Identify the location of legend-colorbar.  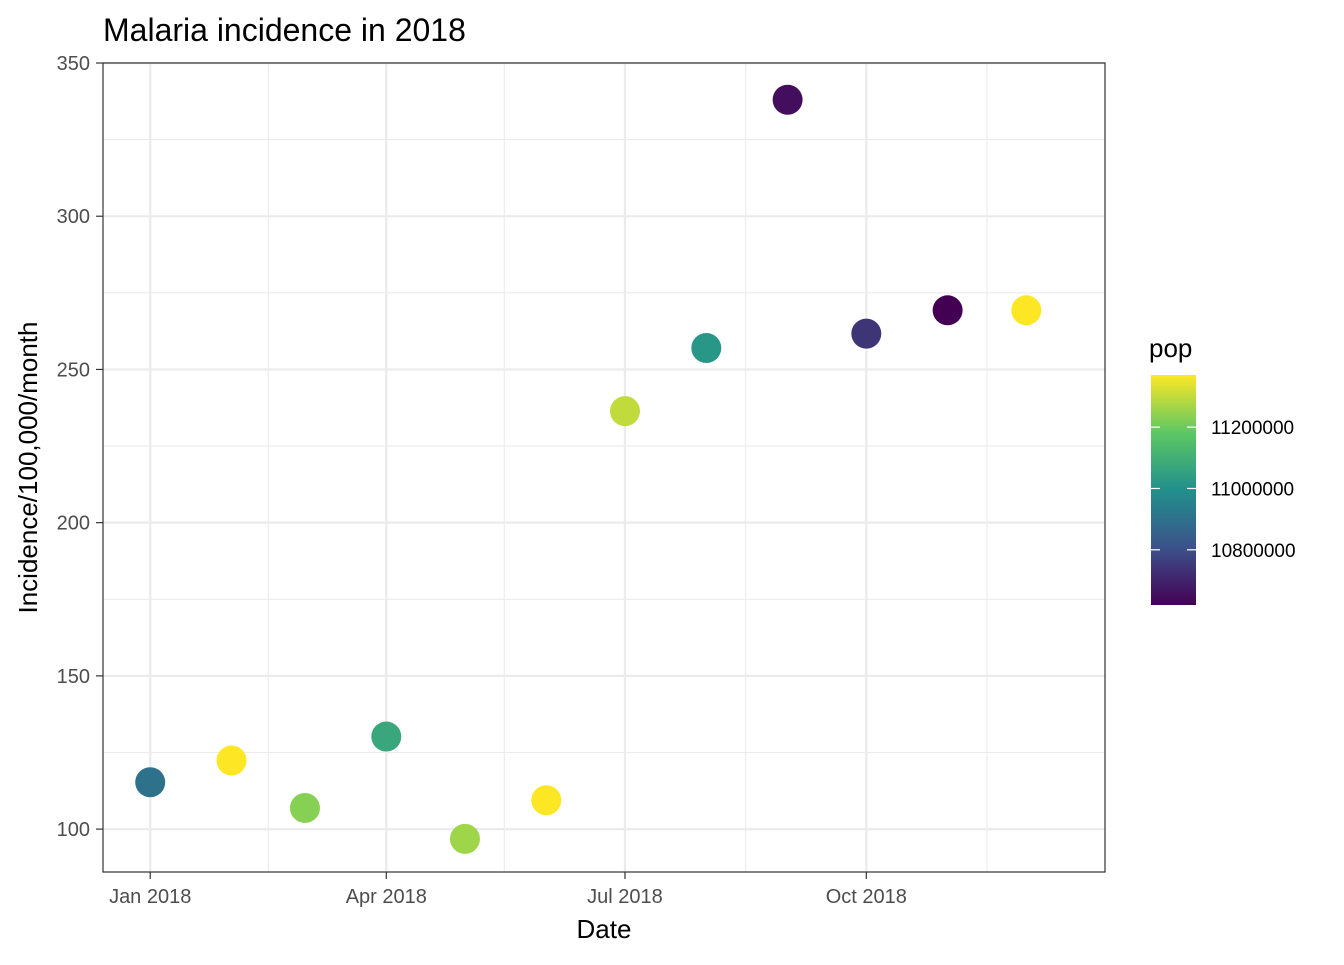
(1173, 490).